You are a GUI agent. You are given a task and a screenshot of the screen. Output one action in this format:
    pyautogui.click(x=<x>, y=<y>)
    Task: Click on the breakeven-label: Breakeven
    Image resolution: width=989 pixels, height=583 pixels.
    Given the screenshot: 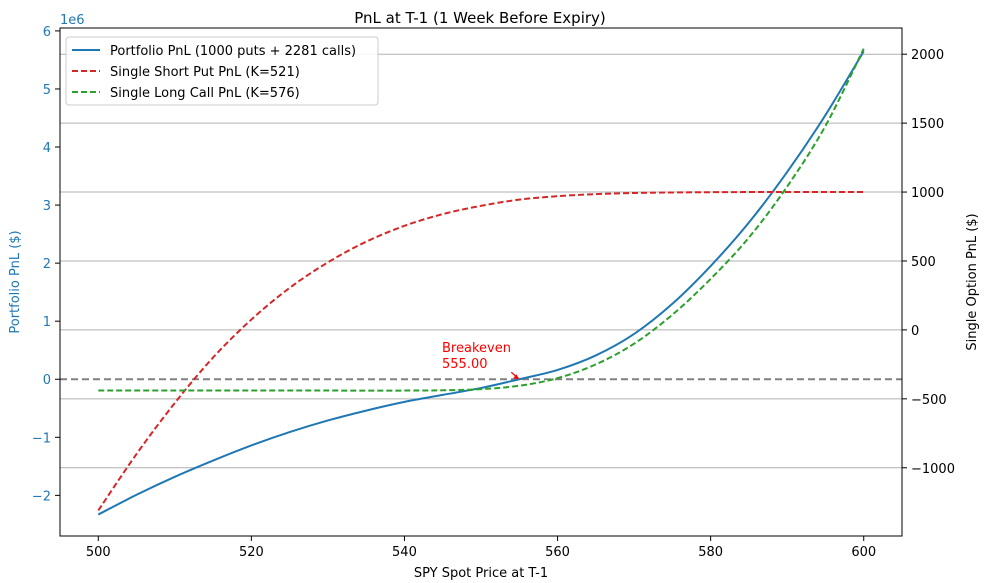 What is the action you would take?
    pyautogui.click(x=476, y=348)
    